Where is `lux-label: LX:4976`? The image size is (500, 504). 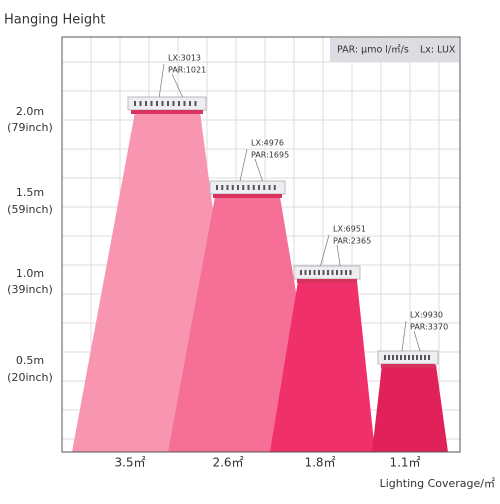
lux-label: LX:4976 is located at coordinates (267, 143).